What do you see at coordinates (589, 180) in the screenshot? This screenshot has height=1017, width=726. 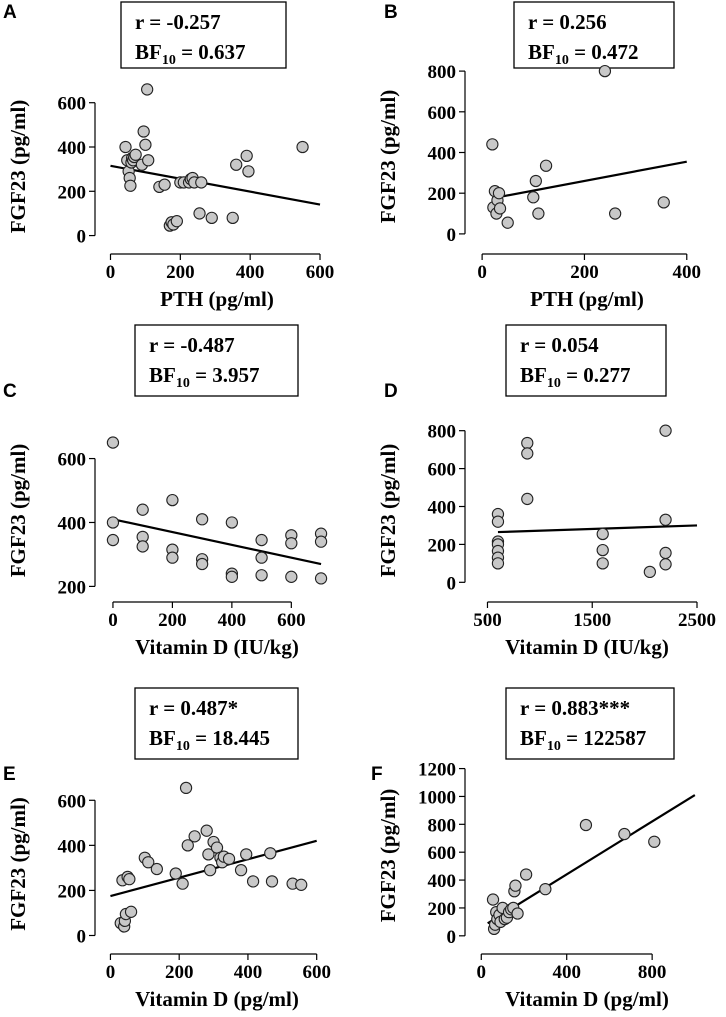 I see `regression-line` at bounding box center [589, 180].